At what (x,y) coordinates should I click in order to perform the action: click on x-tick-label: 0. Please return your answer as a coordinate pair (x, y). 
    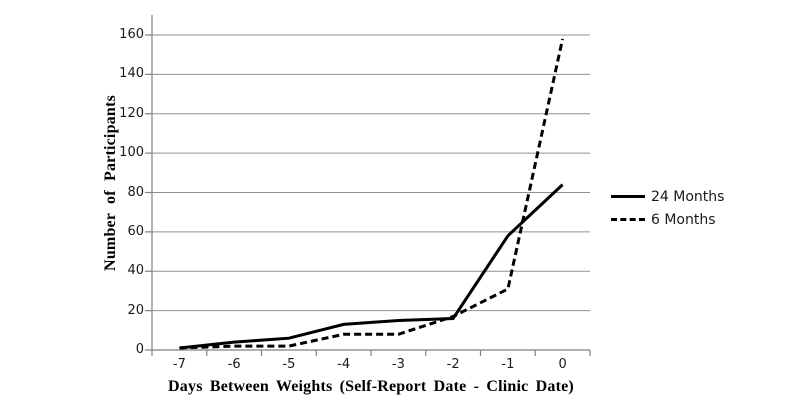
    Looking at the image, I should click on (562, 364).